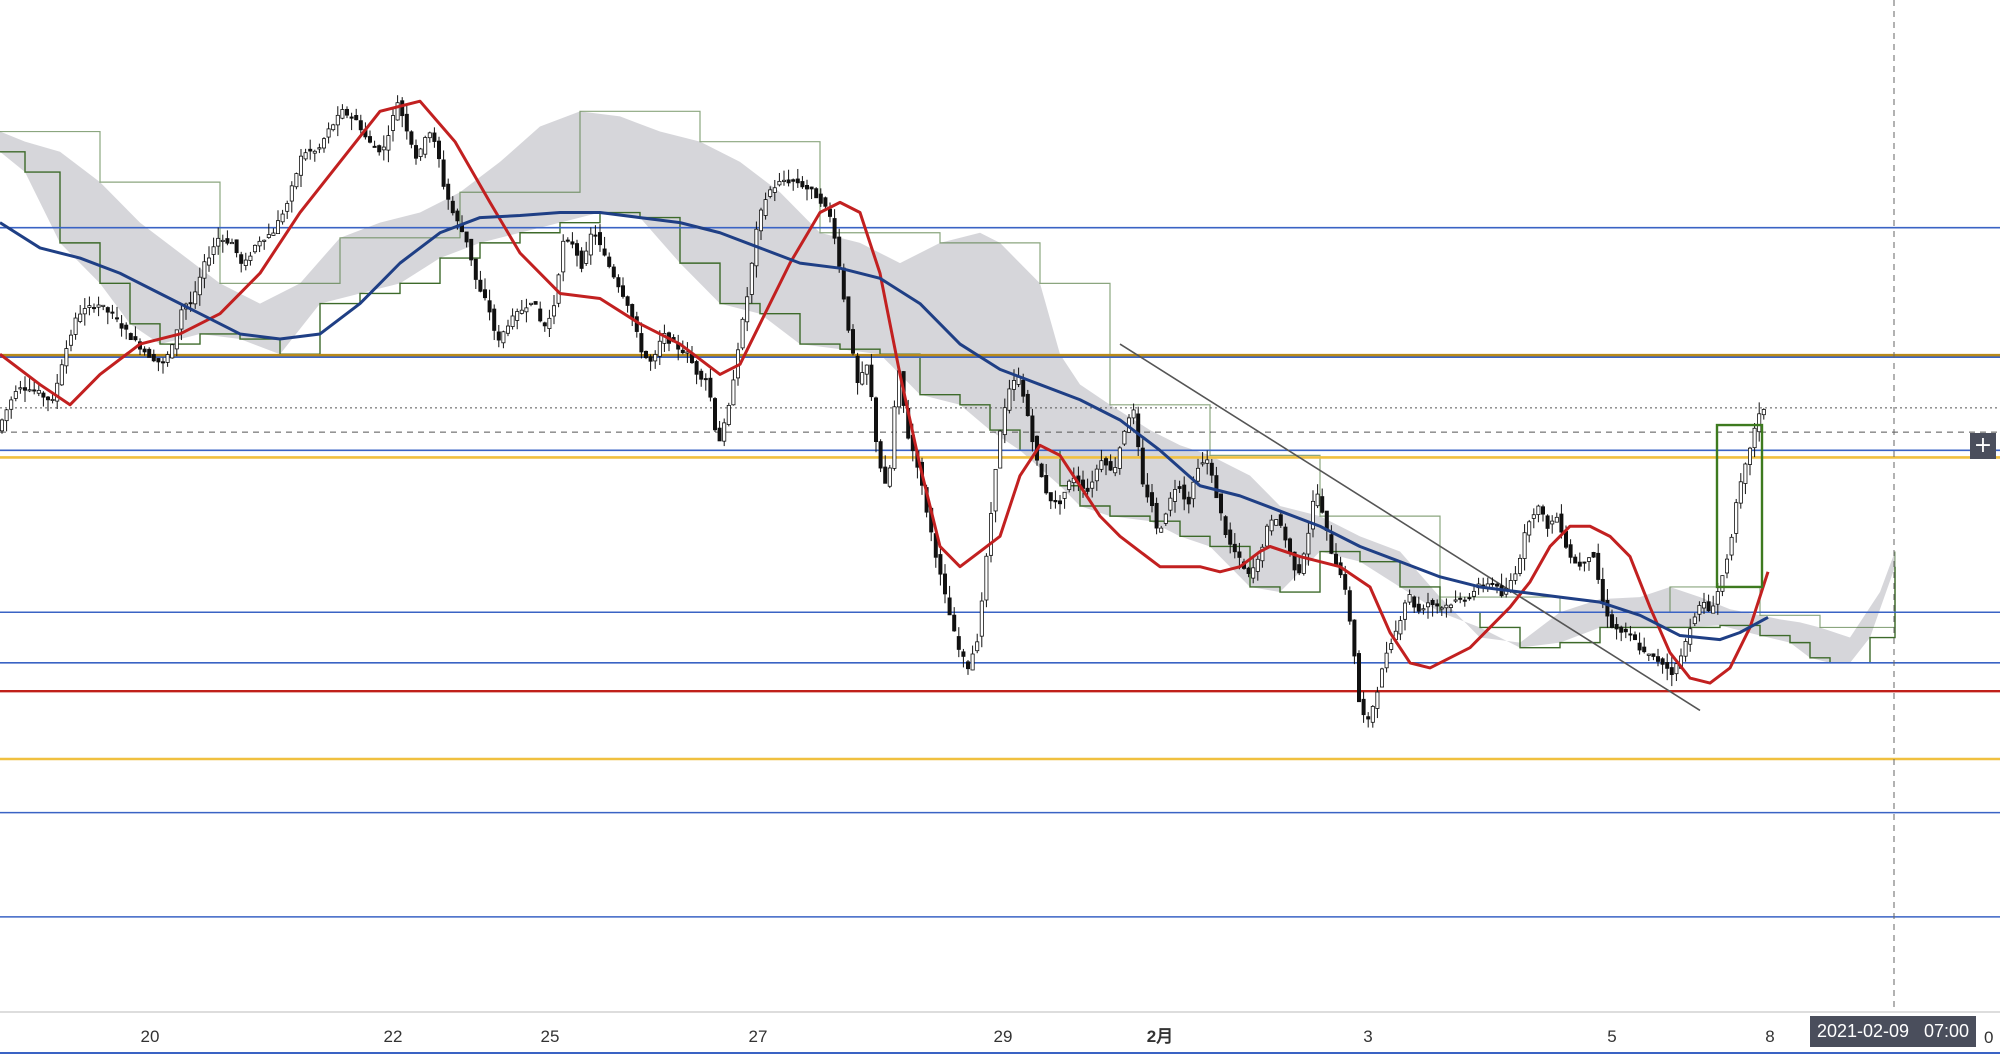 The width and height of the screenshot is (2000, 1055). I want to click on x-tick-label: 22, so click(393, 1036).